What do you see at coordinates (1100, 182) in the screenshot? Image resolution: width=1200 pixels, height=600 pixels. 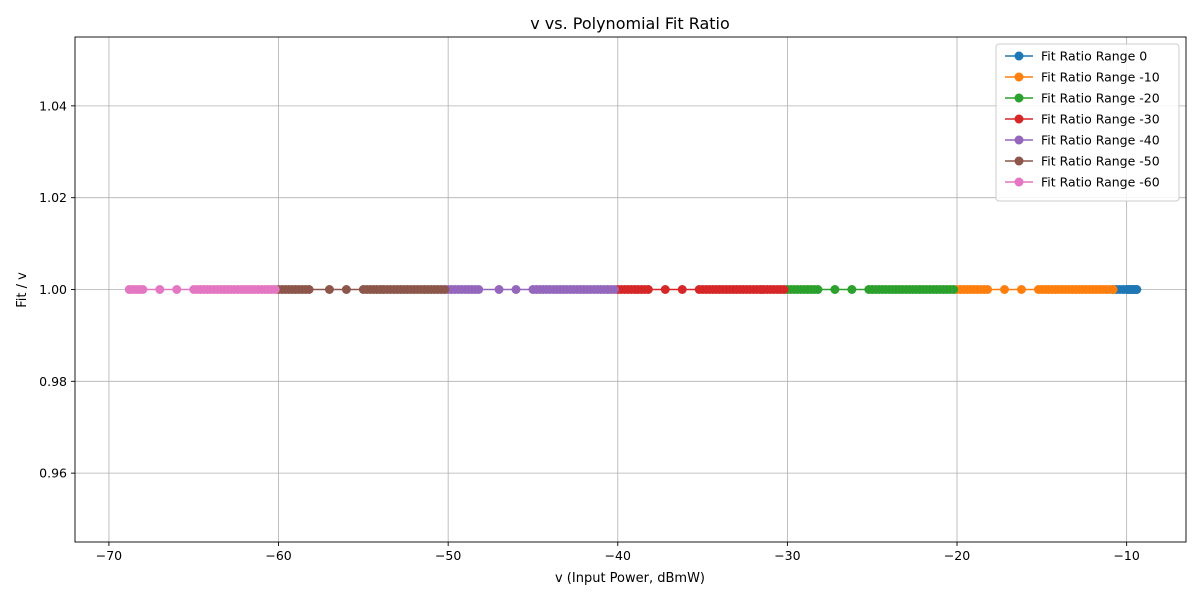 I see `legend-label: Fit Ratio Range -60` at bounding box center [1100, 182].